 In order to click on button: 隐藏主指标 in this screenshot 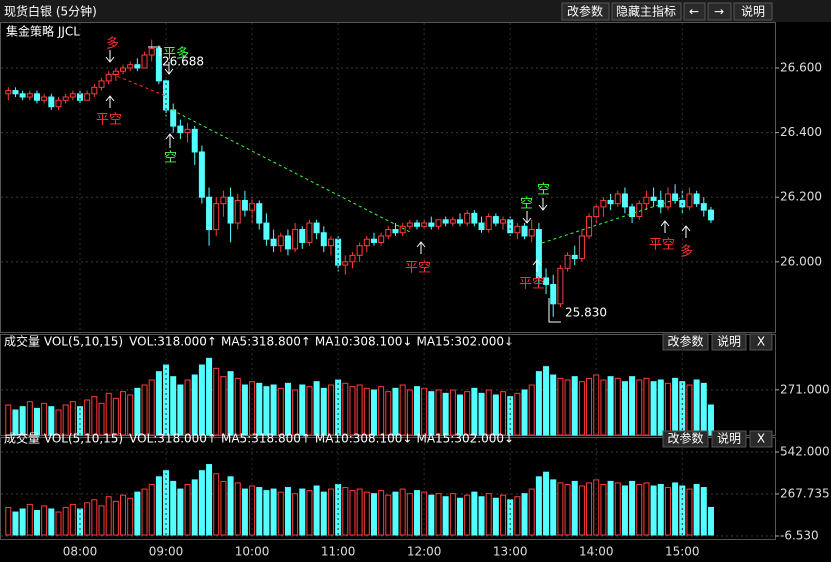, I will do `click(646, 11)`.